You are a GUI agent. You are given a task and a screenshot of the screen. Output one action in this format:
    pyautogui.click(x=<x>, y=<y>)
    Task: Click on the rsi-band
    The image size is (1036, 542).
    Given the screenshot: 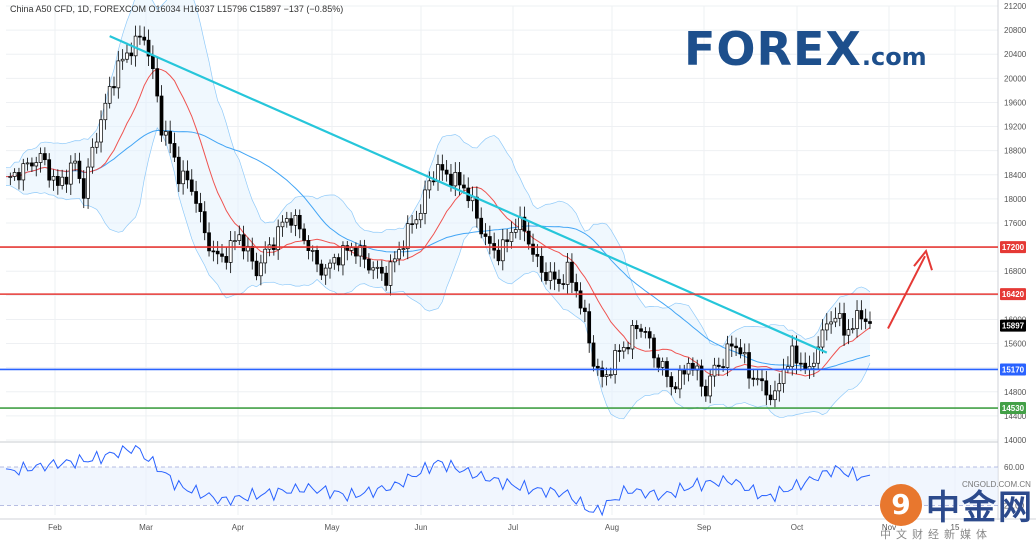 What is the action you would take?
    pyautogui.click(x=499, y=486)
    